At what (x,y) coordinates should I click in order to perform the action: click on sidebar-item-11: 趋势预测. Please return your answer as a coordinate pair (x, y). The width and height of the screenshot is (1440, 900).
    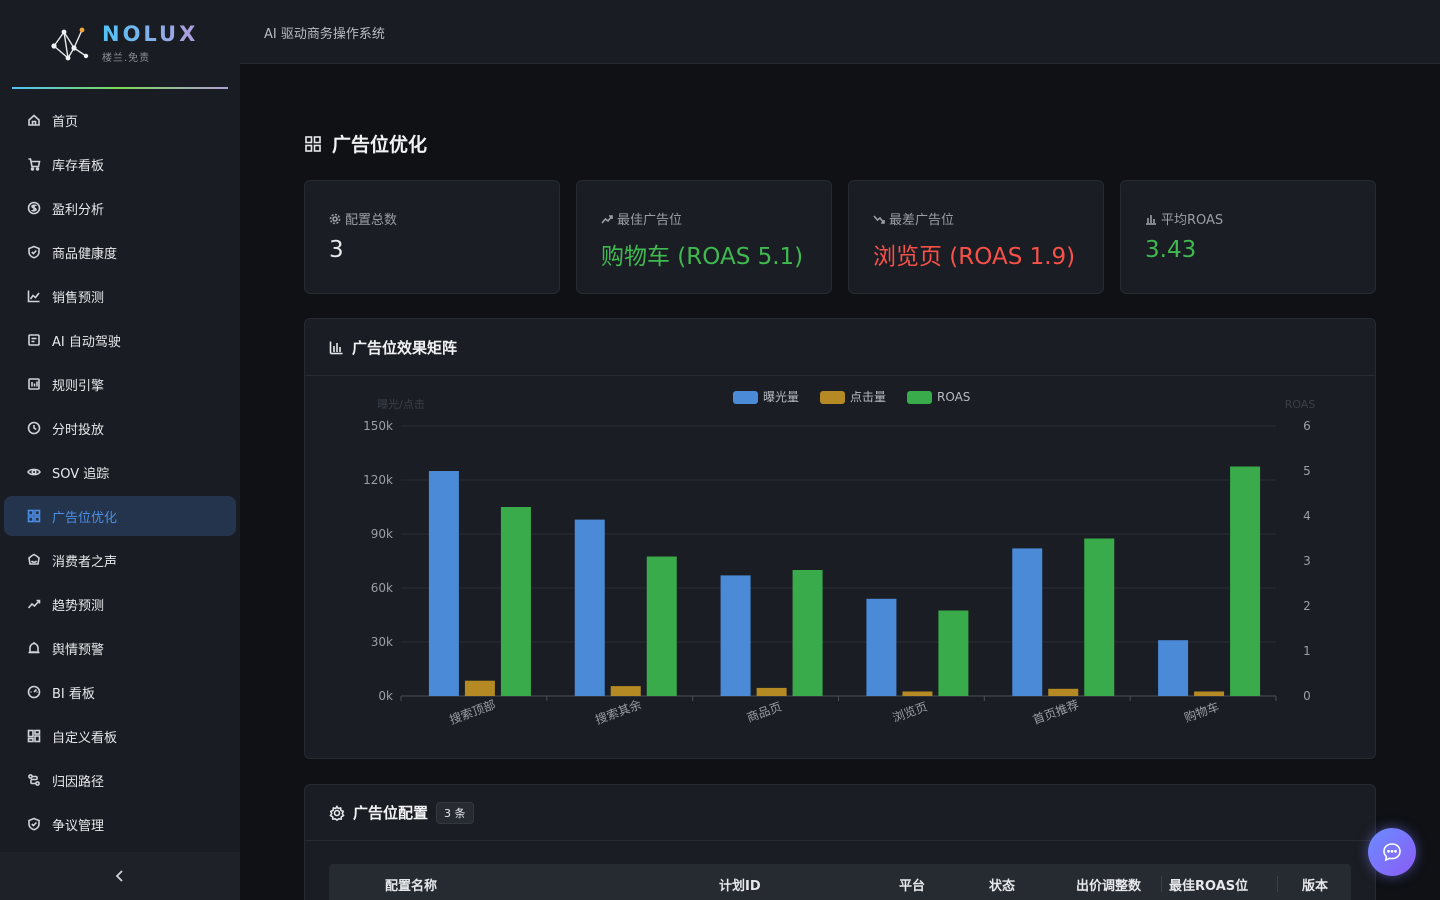
    Looking at the image, I should click on (120, 604).